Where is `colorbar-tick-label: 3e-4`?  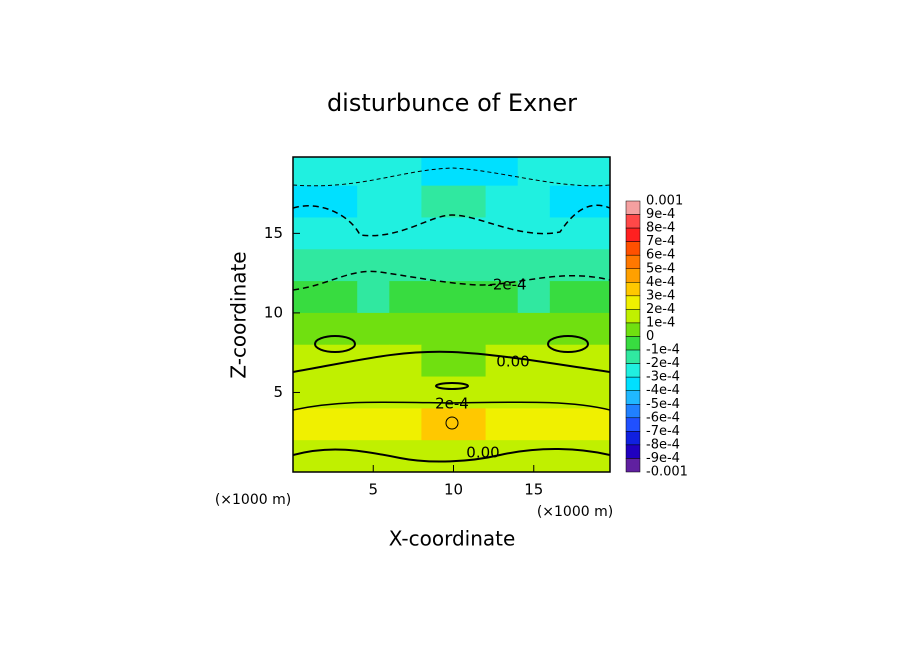 colorbar-tick-label: 3e-4 is located at coordinates (660, 295).